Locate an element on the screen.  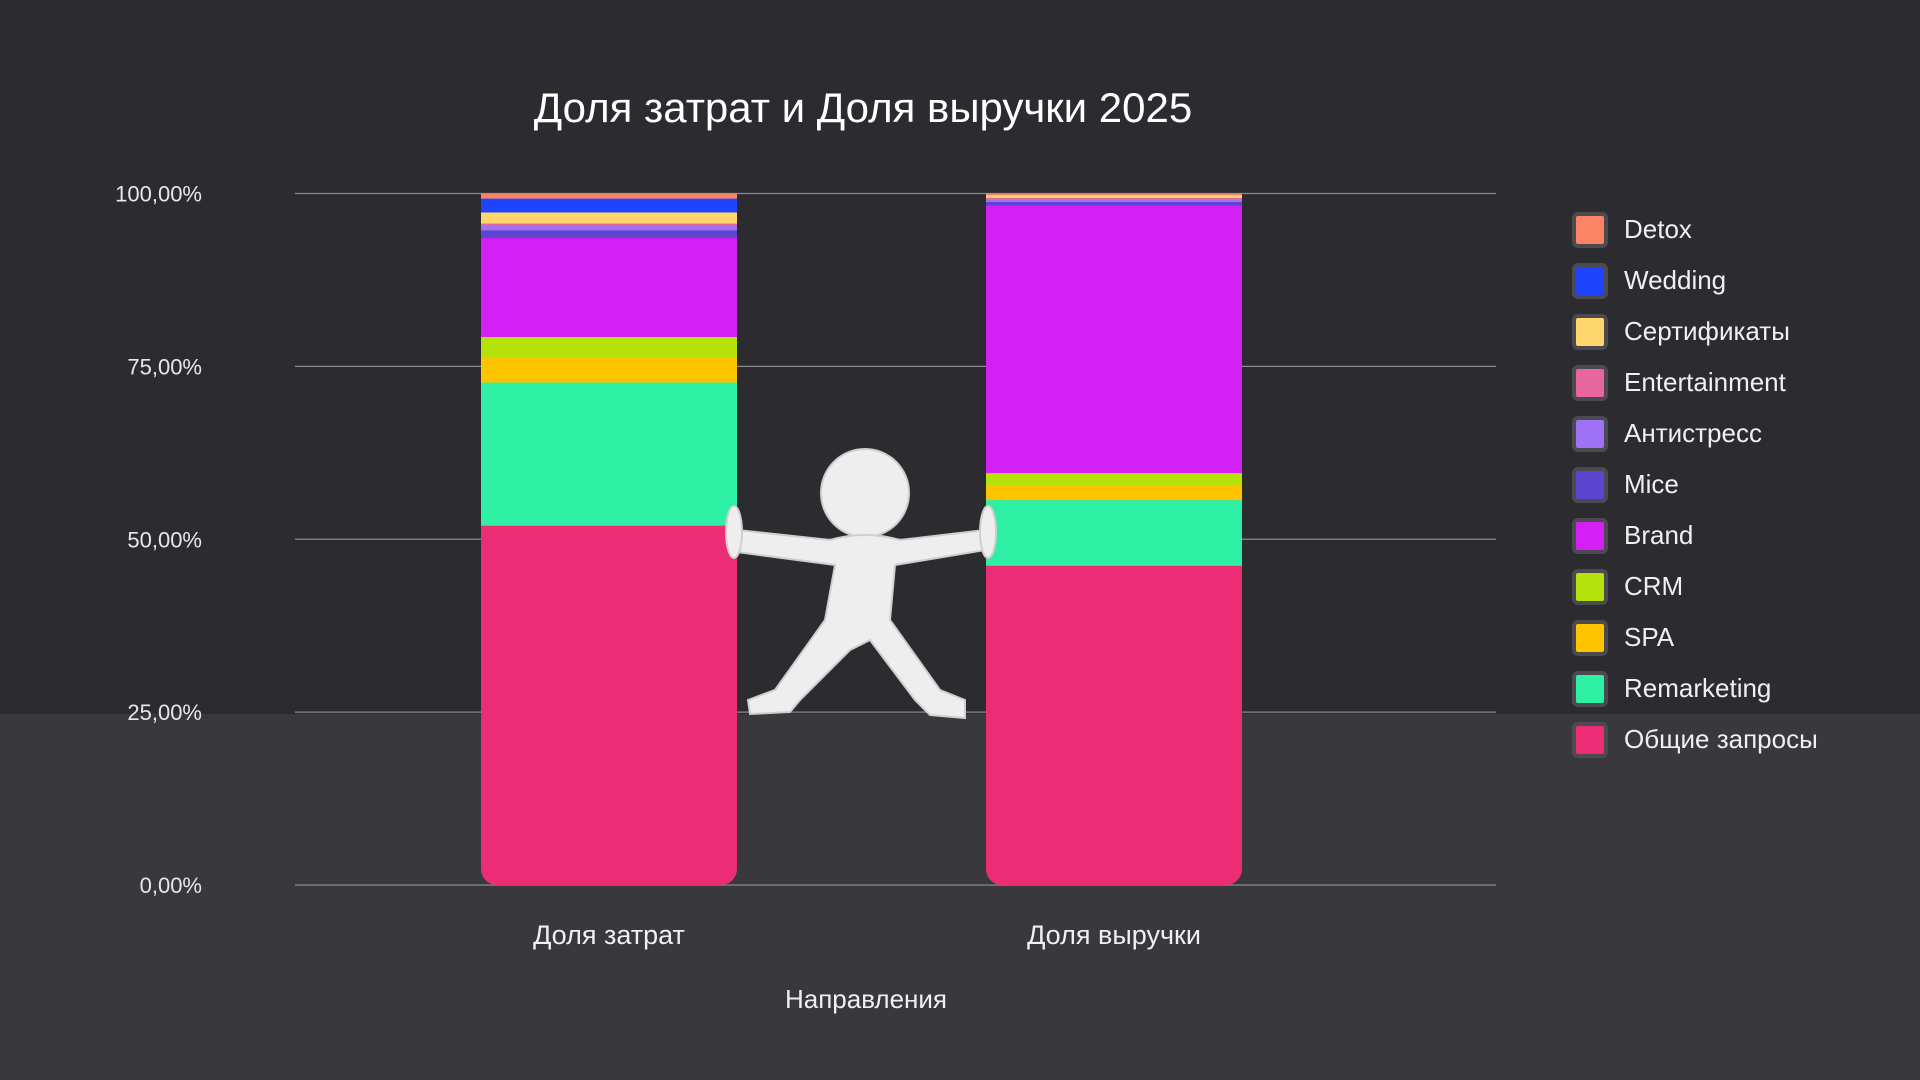
legend-label: Mice is located at coordinates (1651, 484).